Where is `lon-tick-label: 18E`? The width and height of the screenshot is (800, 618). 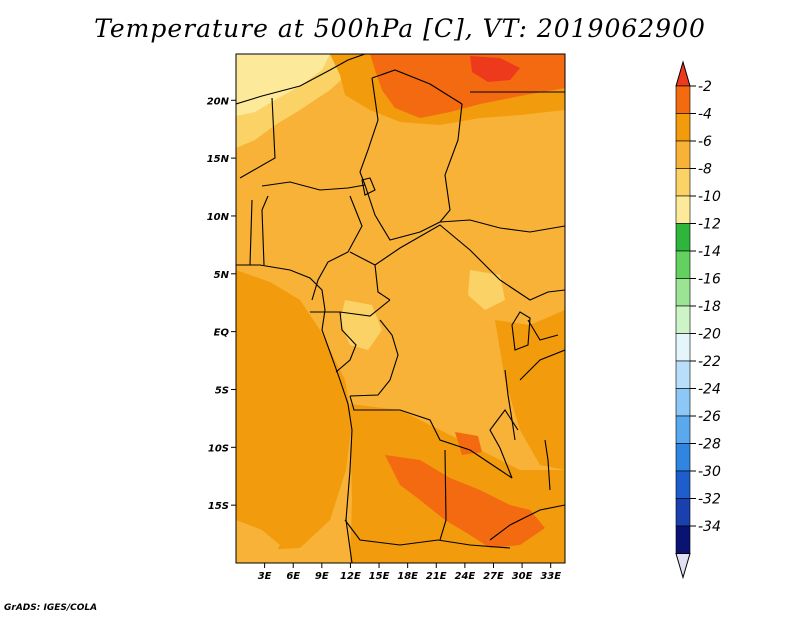
lon-tick-label: 18E is located at coordinates (407, 576).